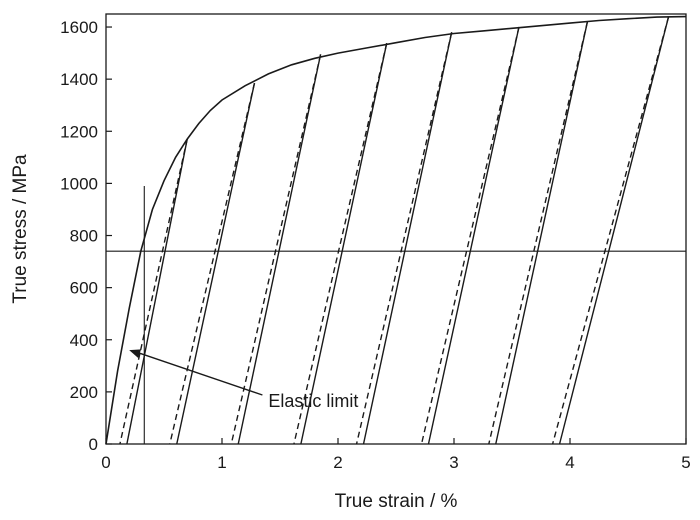  Describe the element at coordinates (313, 401) in the screenshot. I see `annotation-text: Elastic limit` at that location.